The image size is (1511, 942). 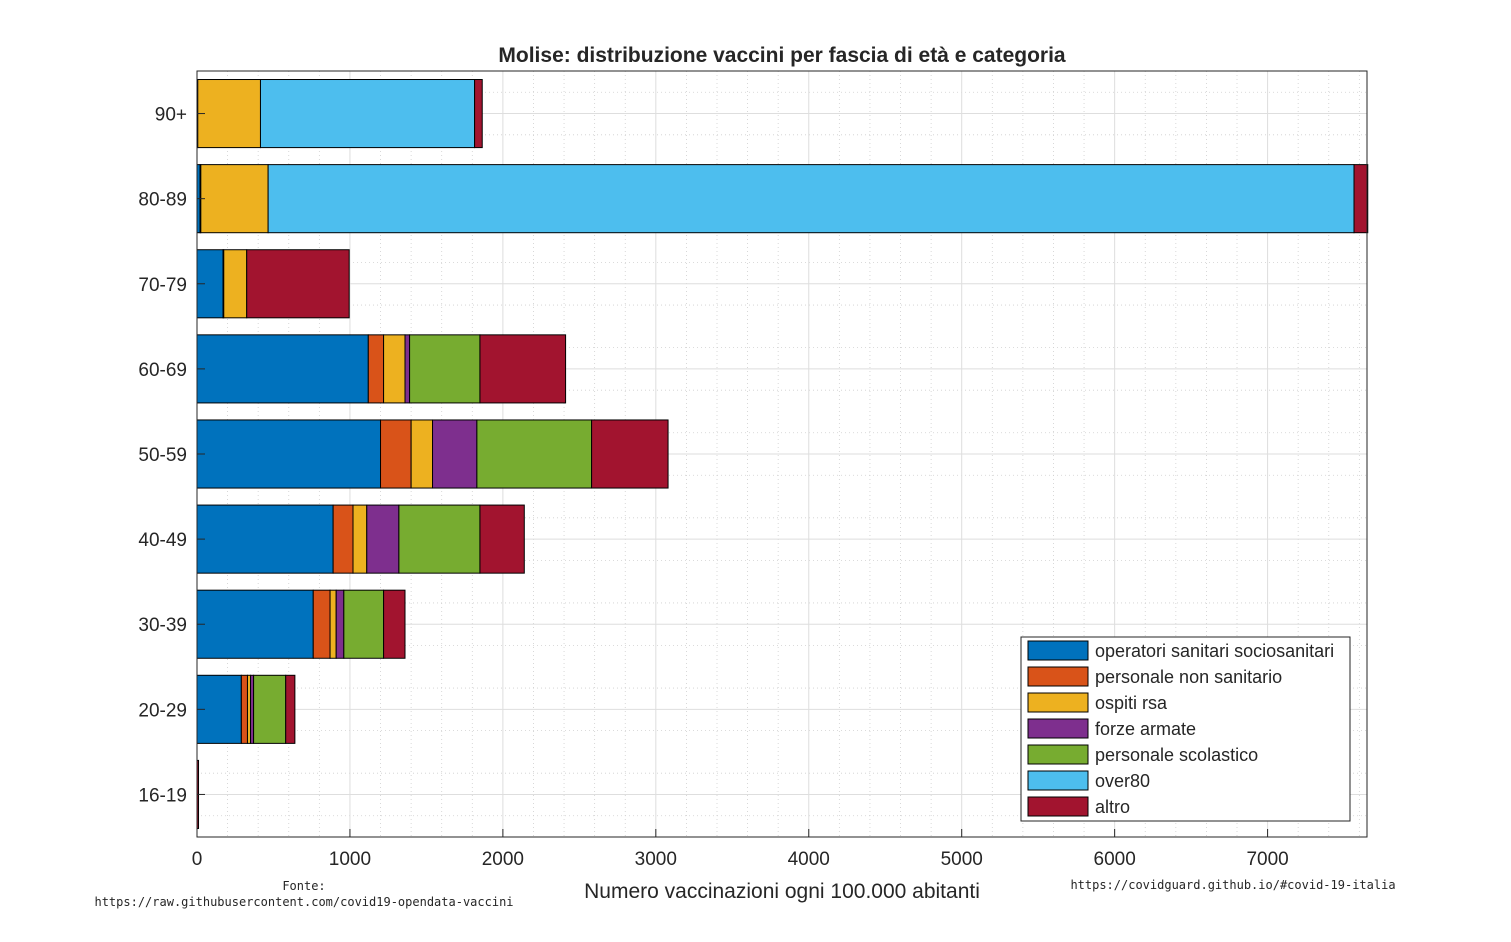 I want to click on y-tick-label: 20-29, so click(x=162, y=710).